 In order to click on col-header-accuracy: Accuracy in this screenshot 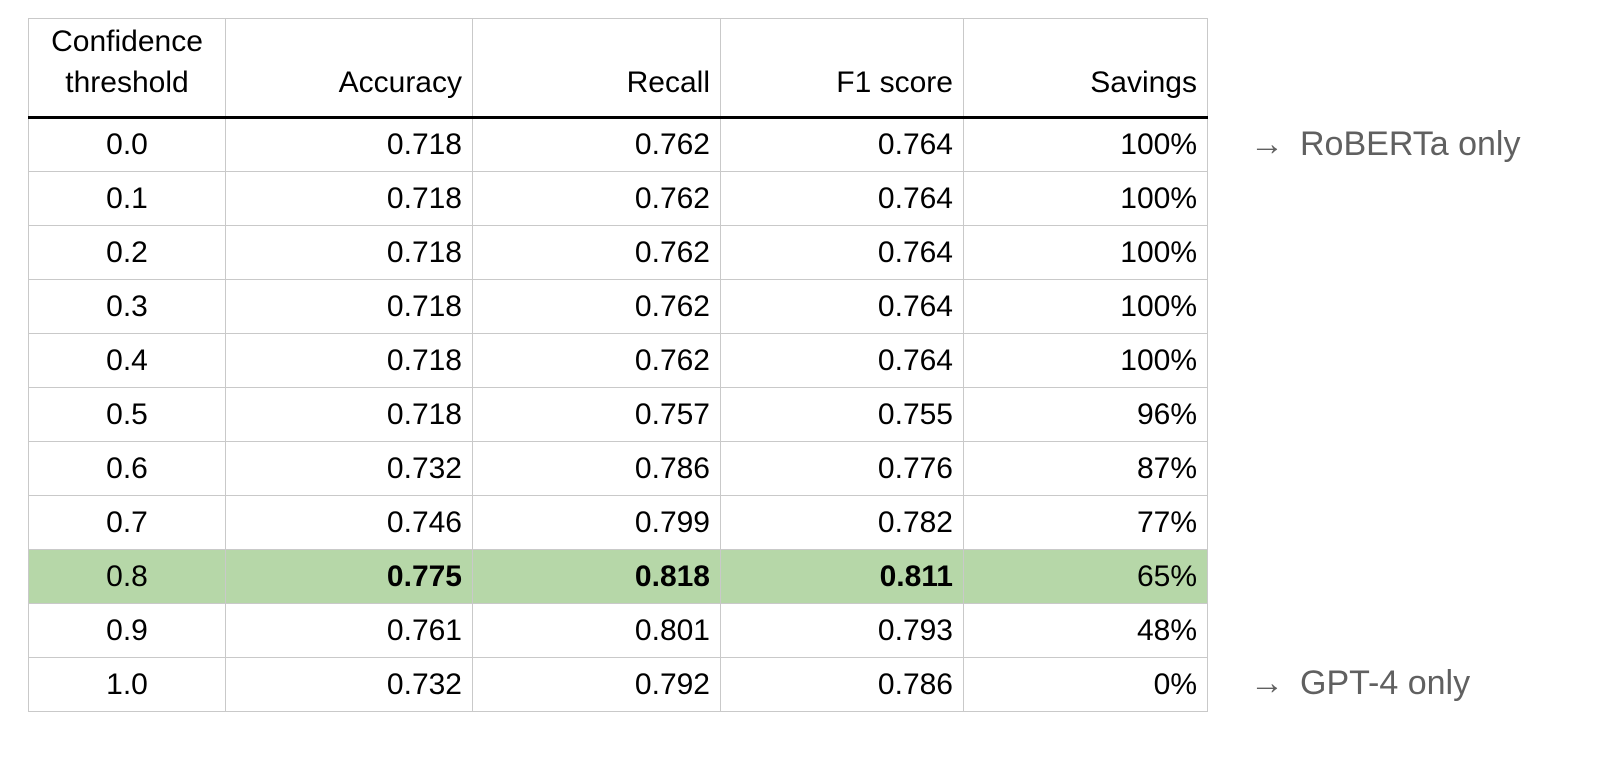, I will do `click(349, 68)`.